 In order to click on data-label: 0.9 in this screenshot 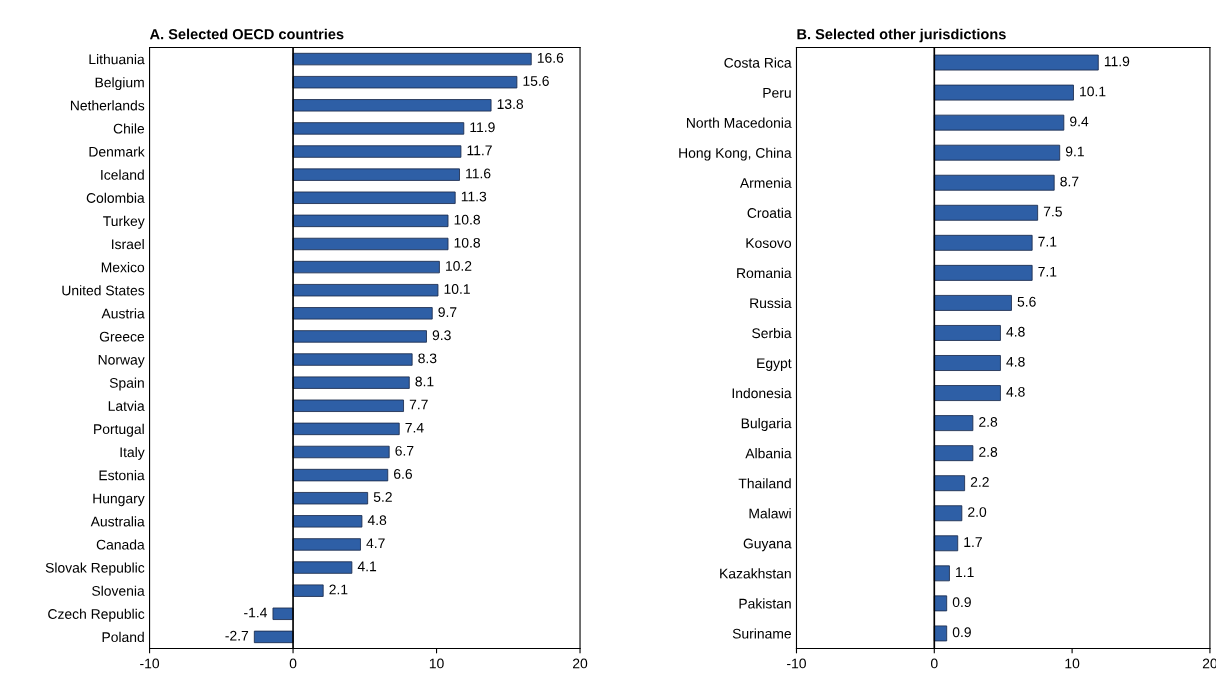, I will do `click(961, 632)`.